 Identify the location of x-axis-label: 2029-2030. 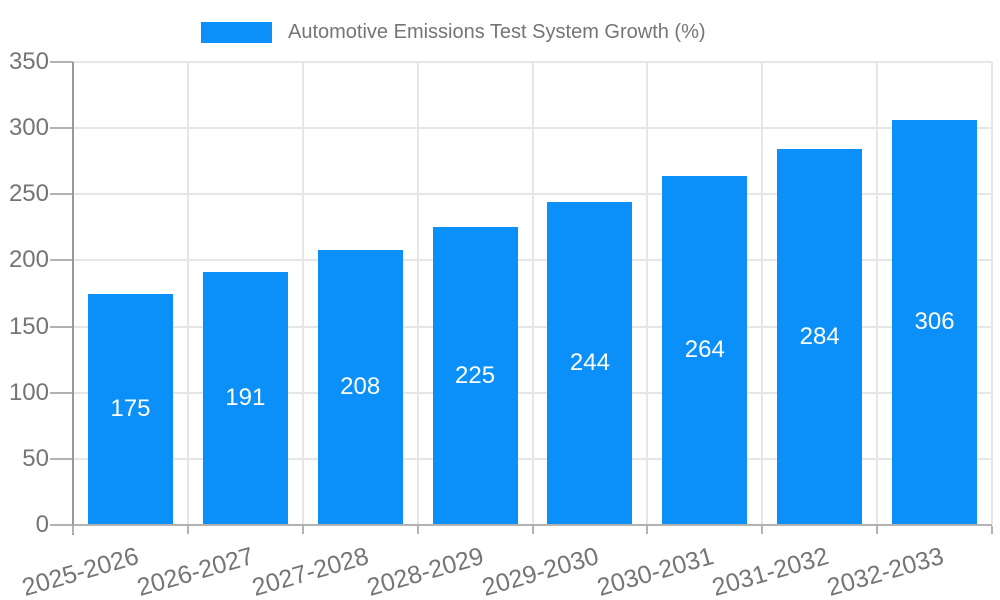
(540, 571).